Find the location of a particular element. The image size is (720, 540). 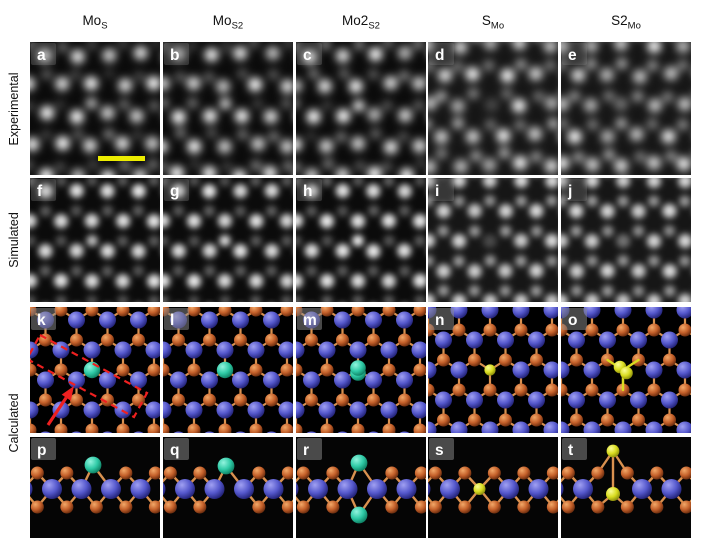

panel-letter-n: n is located at coordinates (441, 319).